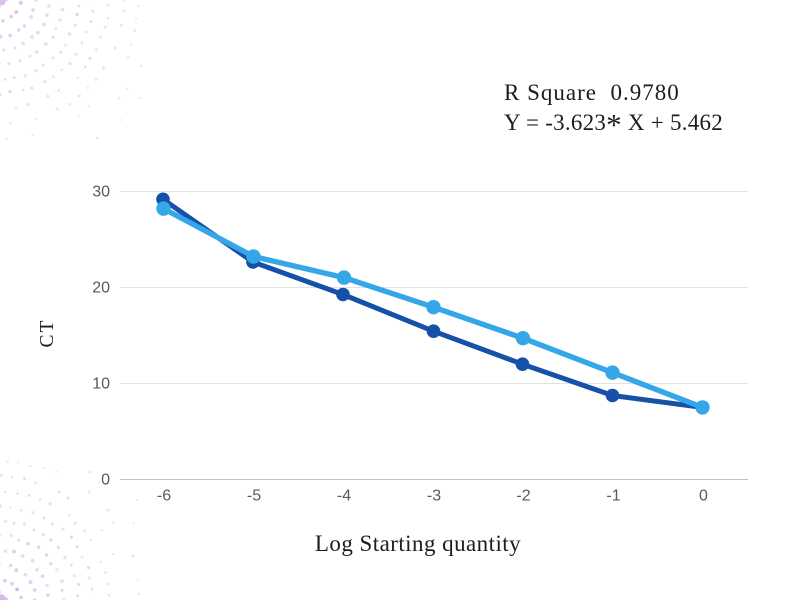  I want to click on svg-text: -2, so click(523, 496).